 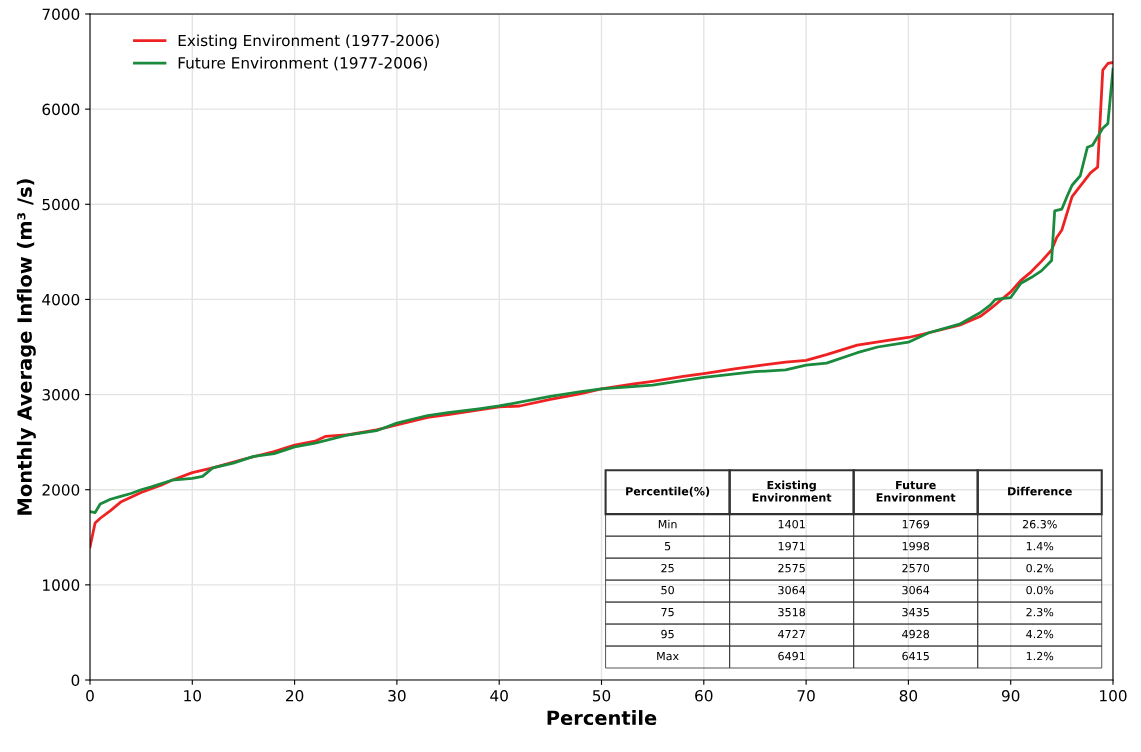 What do you see at coordinates (668, 491) in the screenshot?
I see `annotation: Percentile(%)` at bounding box center [668, 491].